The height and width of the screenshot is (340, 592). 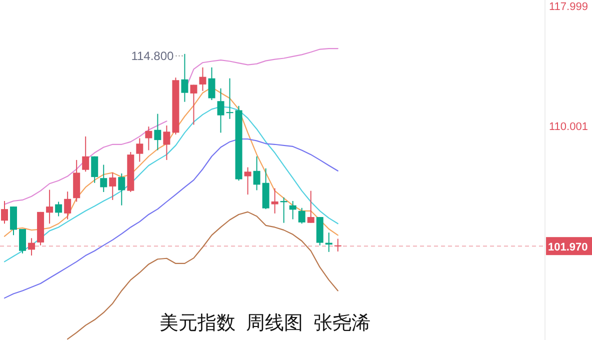 What do you see at coordinates (152, 55) in the screenshot?
I see `annotation: 114.800` at bounding box center [152, 55].